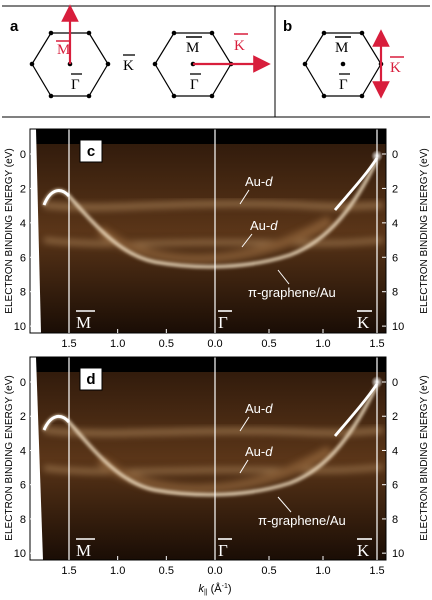 The image size is (432, 600). I want to click on panel-c-label: c, so click(91, 151).